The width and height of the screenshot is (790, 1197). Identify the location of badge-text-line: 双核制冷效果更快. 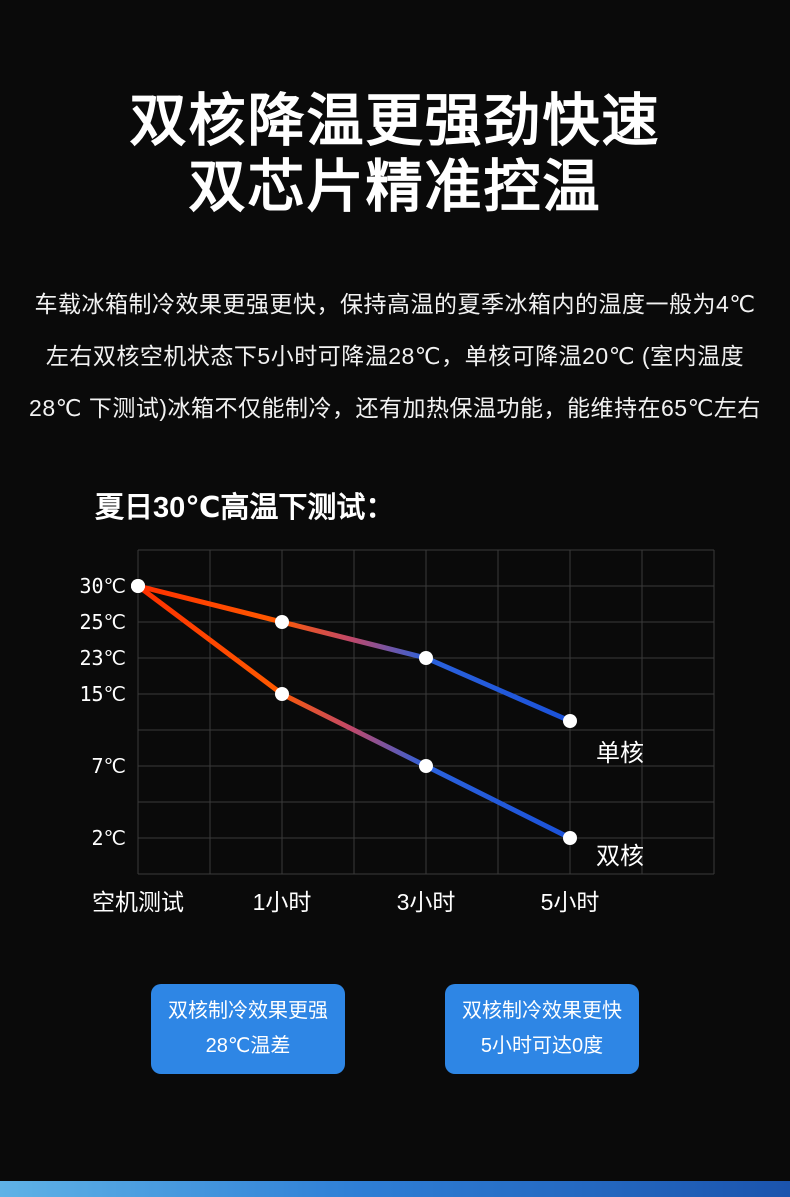
(542, 1011).